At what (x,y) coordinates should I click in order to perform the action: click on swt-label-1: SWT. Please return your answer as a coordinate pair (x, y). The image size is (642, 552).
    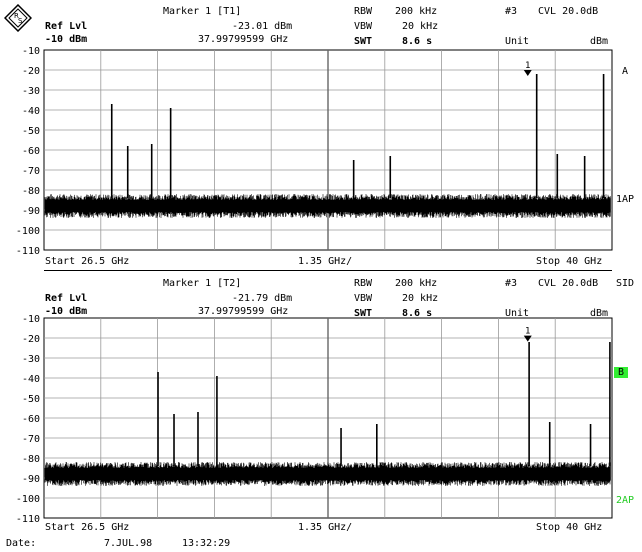
    Looking at the image, I should click on (363, 41).